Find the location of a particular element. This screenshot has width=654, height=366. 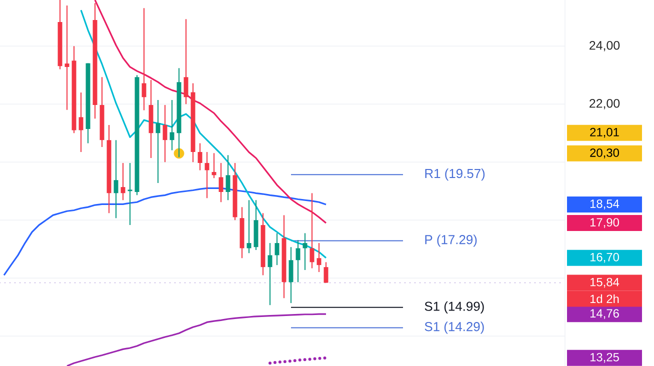

ref-line-label: R1 (19.57) is located at coordinates (455, 174).